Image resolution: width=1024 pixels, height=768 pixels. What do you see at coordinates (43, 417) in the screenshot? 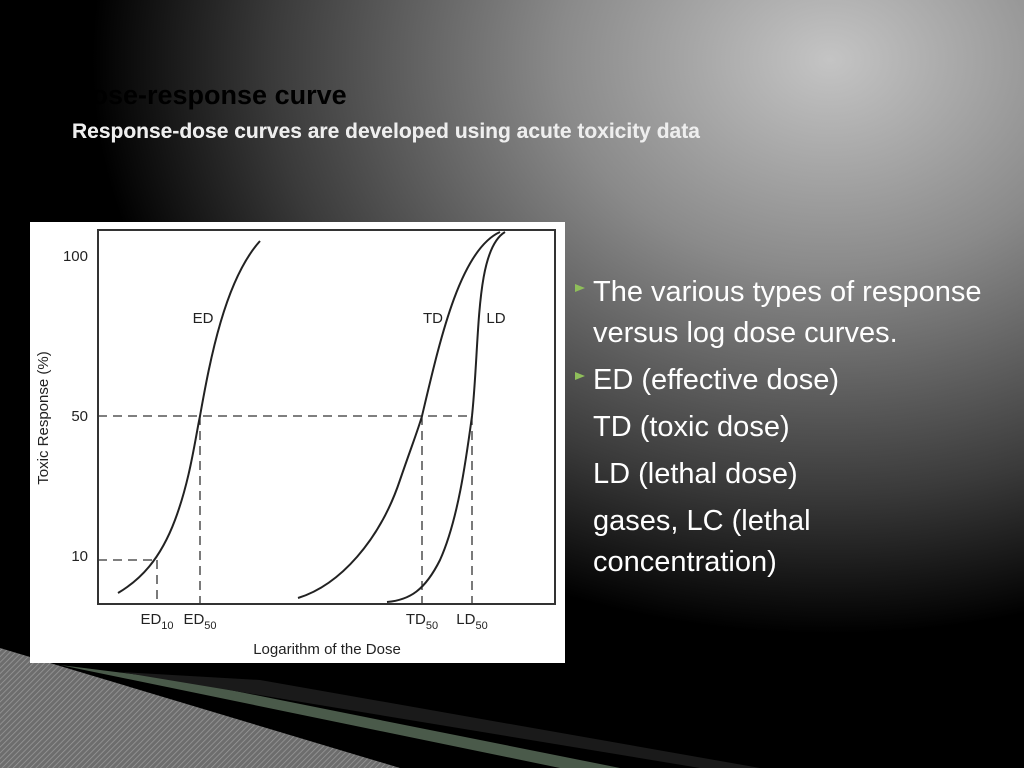
I see `y-axis-label: Toxic Response (%)` at bounding box center [43, 417].